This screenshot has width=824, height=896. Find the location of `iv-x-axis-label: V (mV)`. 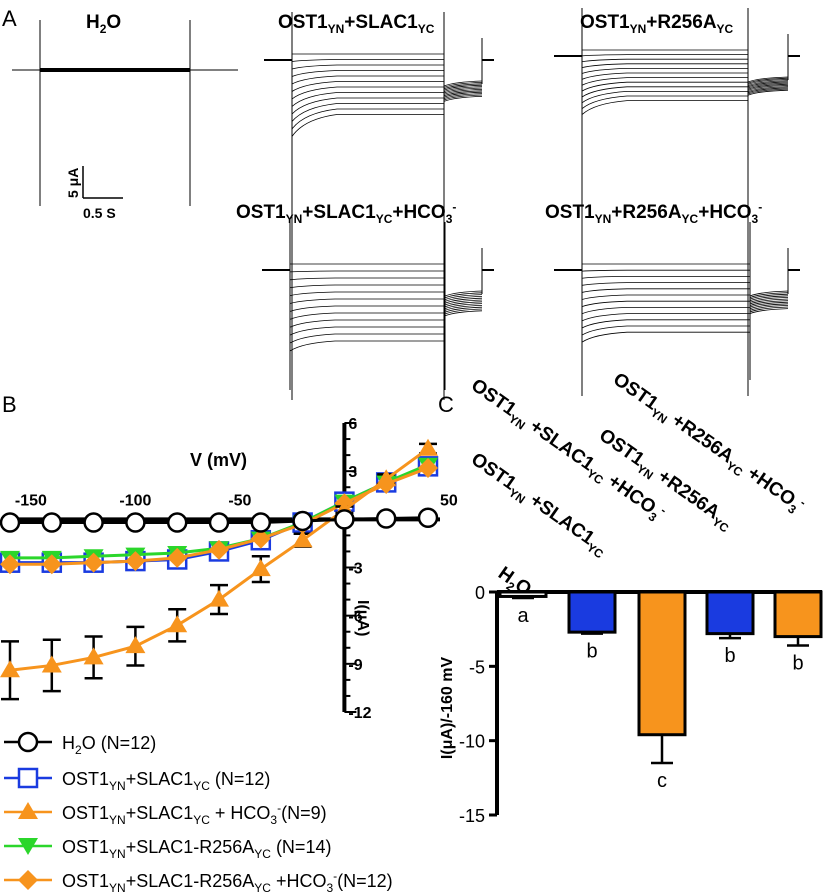

iv-x-axis-label: V (mV) is located at coordinates (218, 460).